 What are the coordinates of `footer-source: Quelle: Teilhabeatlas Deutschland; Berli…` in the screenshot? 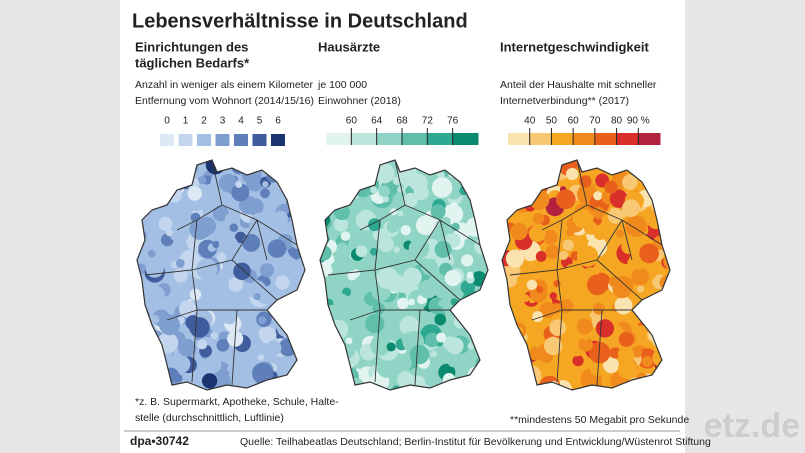 It's located at (475, 442).